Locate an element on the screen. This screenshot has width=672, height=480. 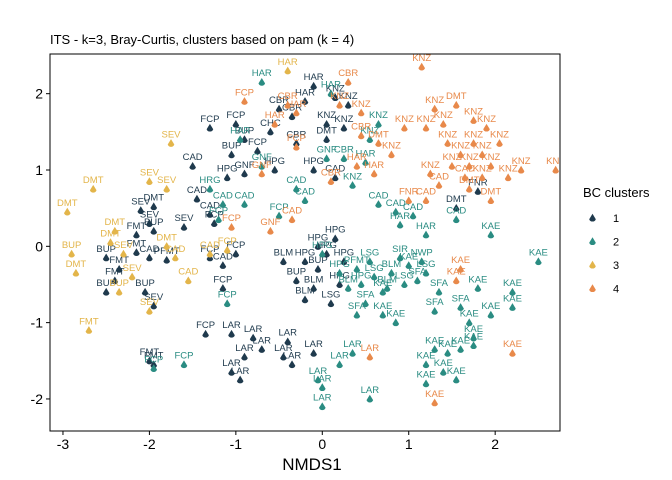
data-point: FCP is located at coordinates (244, 96).